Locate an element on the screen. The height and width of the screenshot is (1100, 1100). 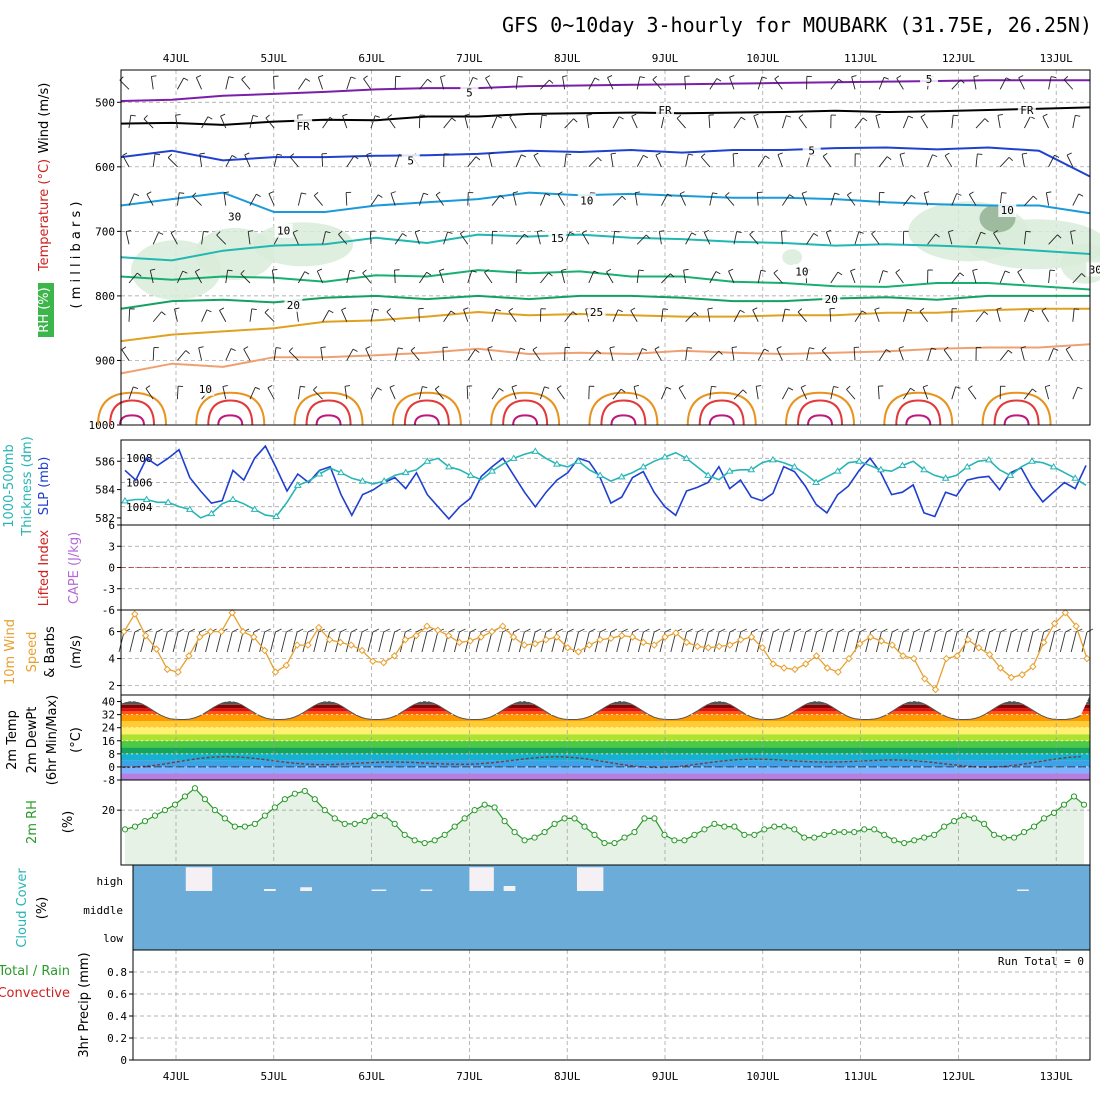
date-label-top: 7JUL is located at coordinates (469, 58).